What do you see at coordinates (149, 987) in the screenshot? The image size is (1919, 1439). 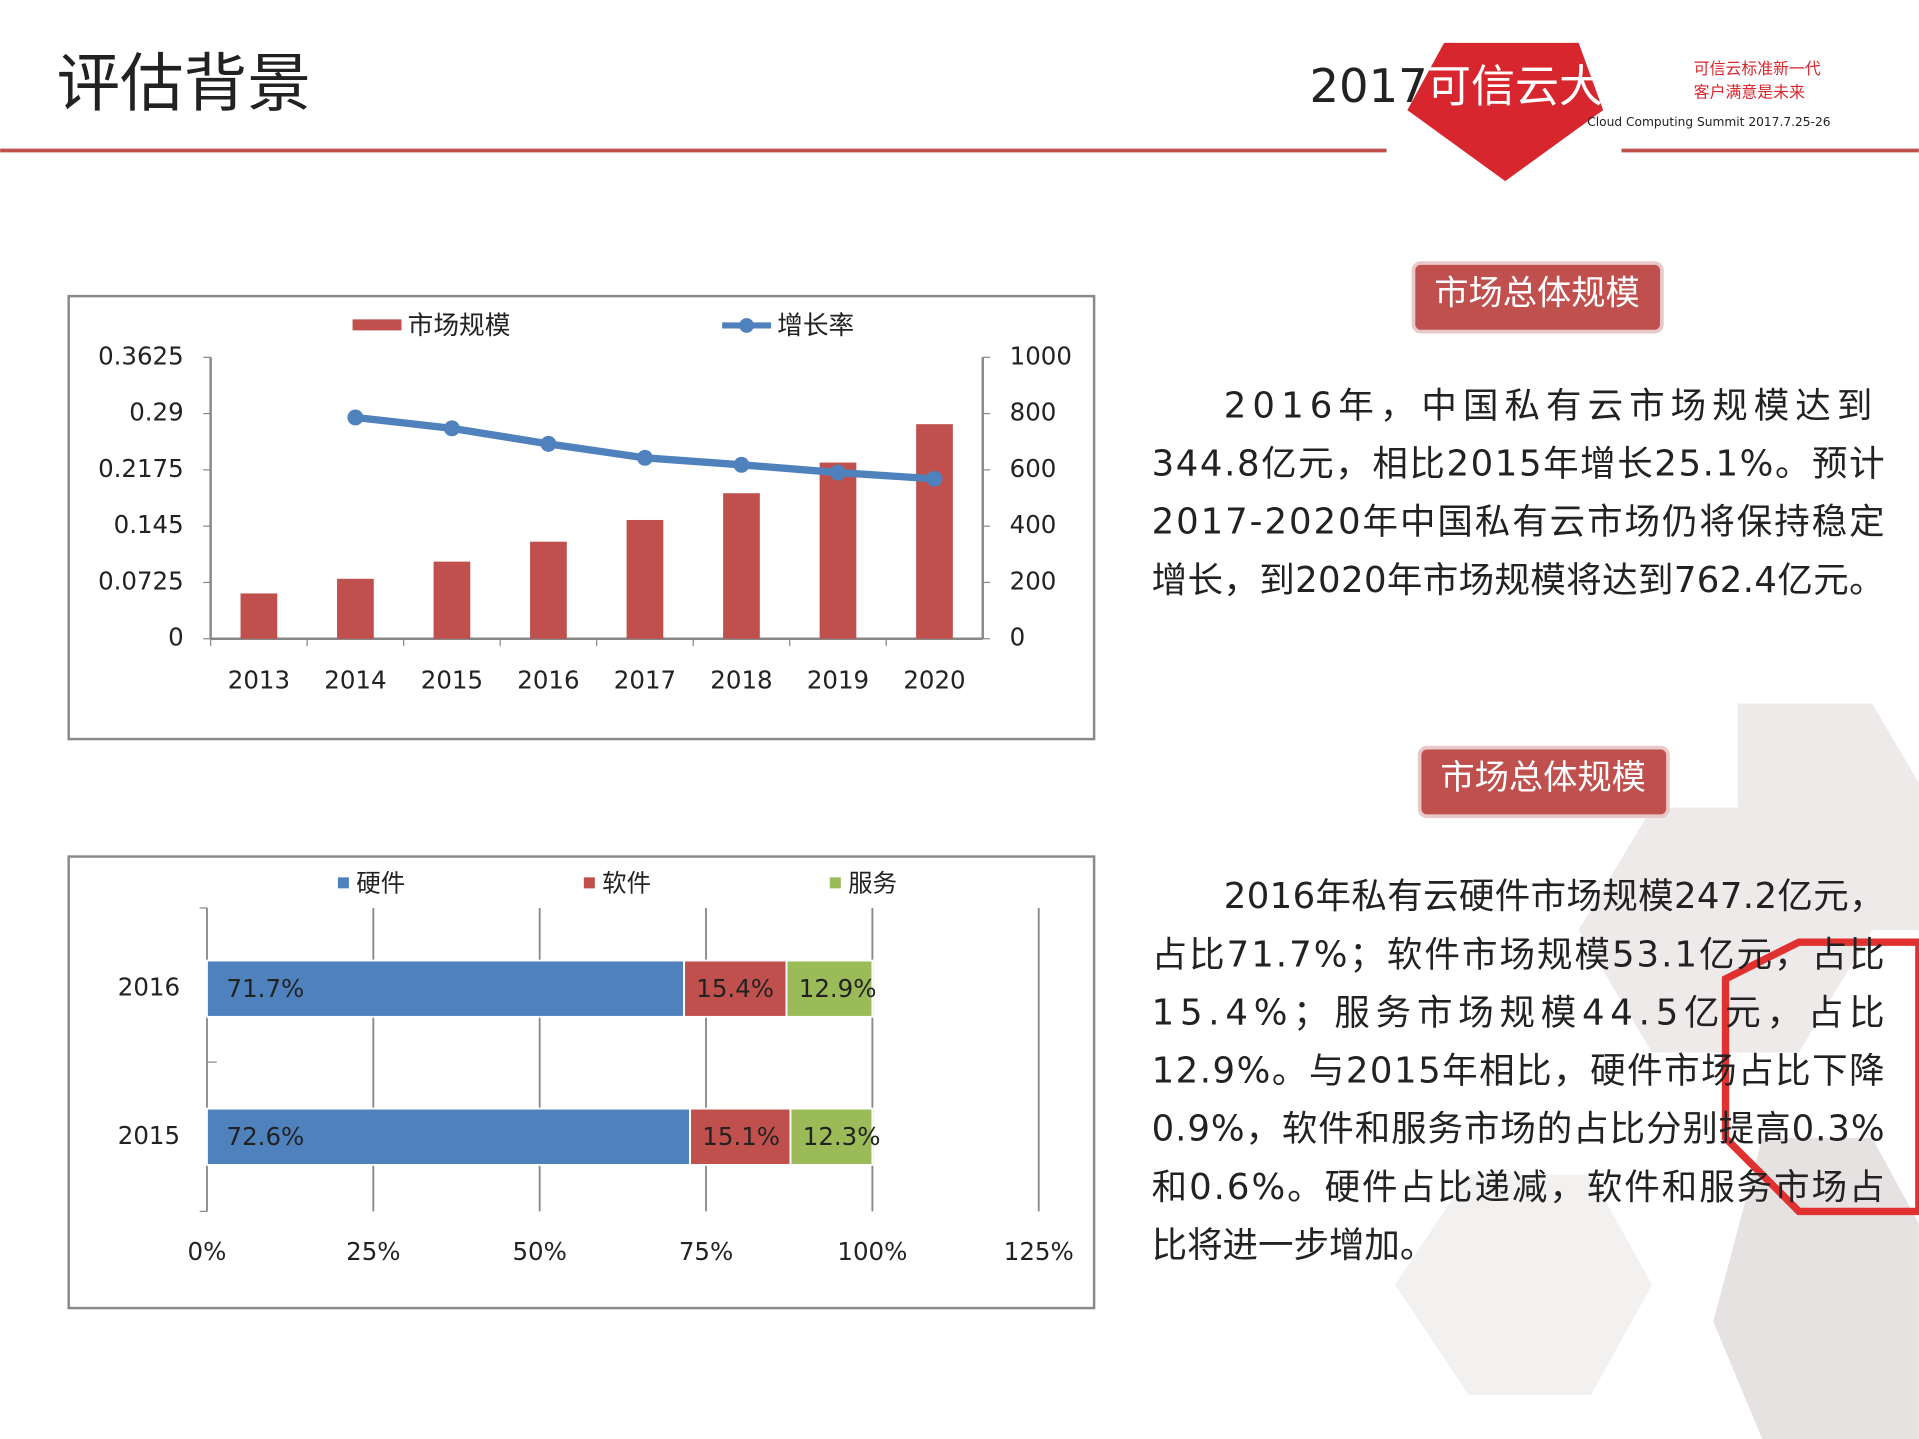 I see `y-tick-label: 2016` at bounding box center [149, 987].